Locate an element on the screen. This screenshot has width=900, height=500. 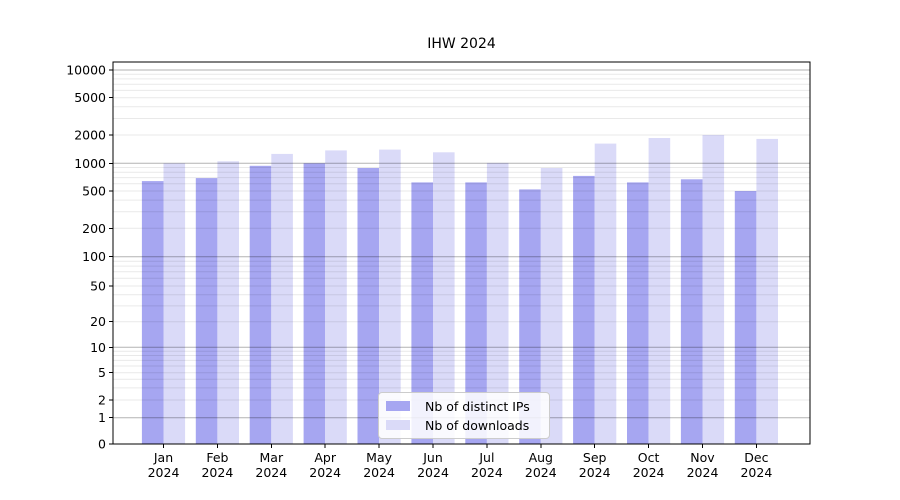
x-tick-label: May is located at coordinates (379, 457).